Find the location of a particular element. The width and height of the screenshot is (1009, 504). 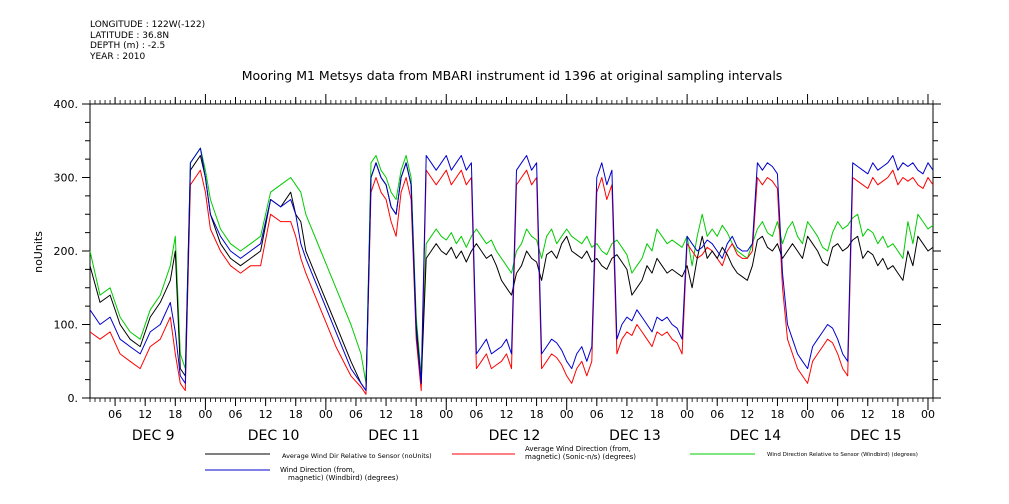

y-tick-label: 300. is located at coordinates (66, 178).